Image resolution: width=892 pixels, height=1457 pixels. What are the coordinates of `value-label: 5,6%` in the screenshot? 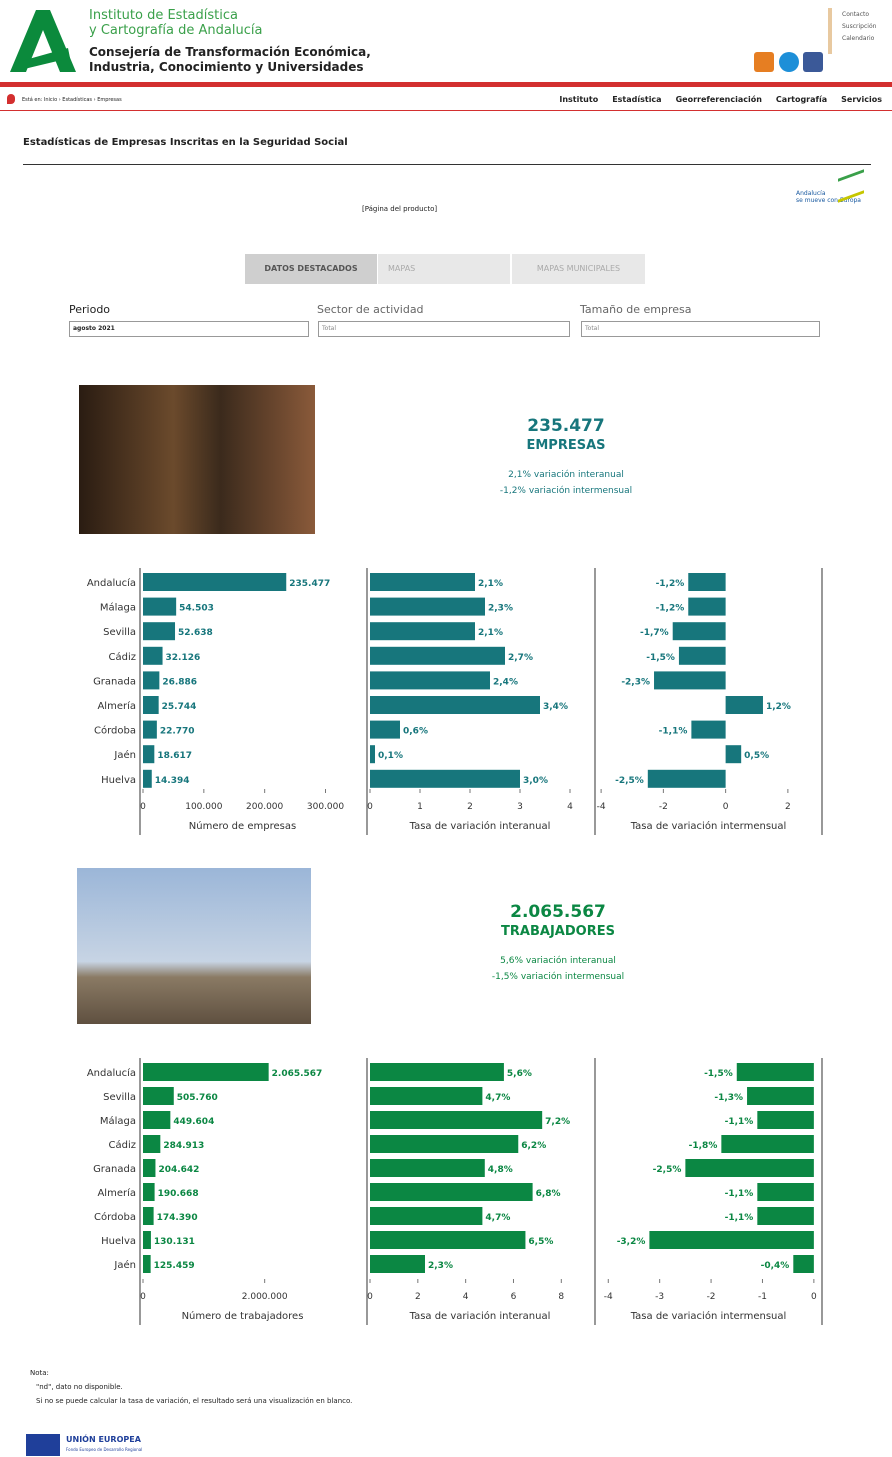 It's located at (519, 1074).